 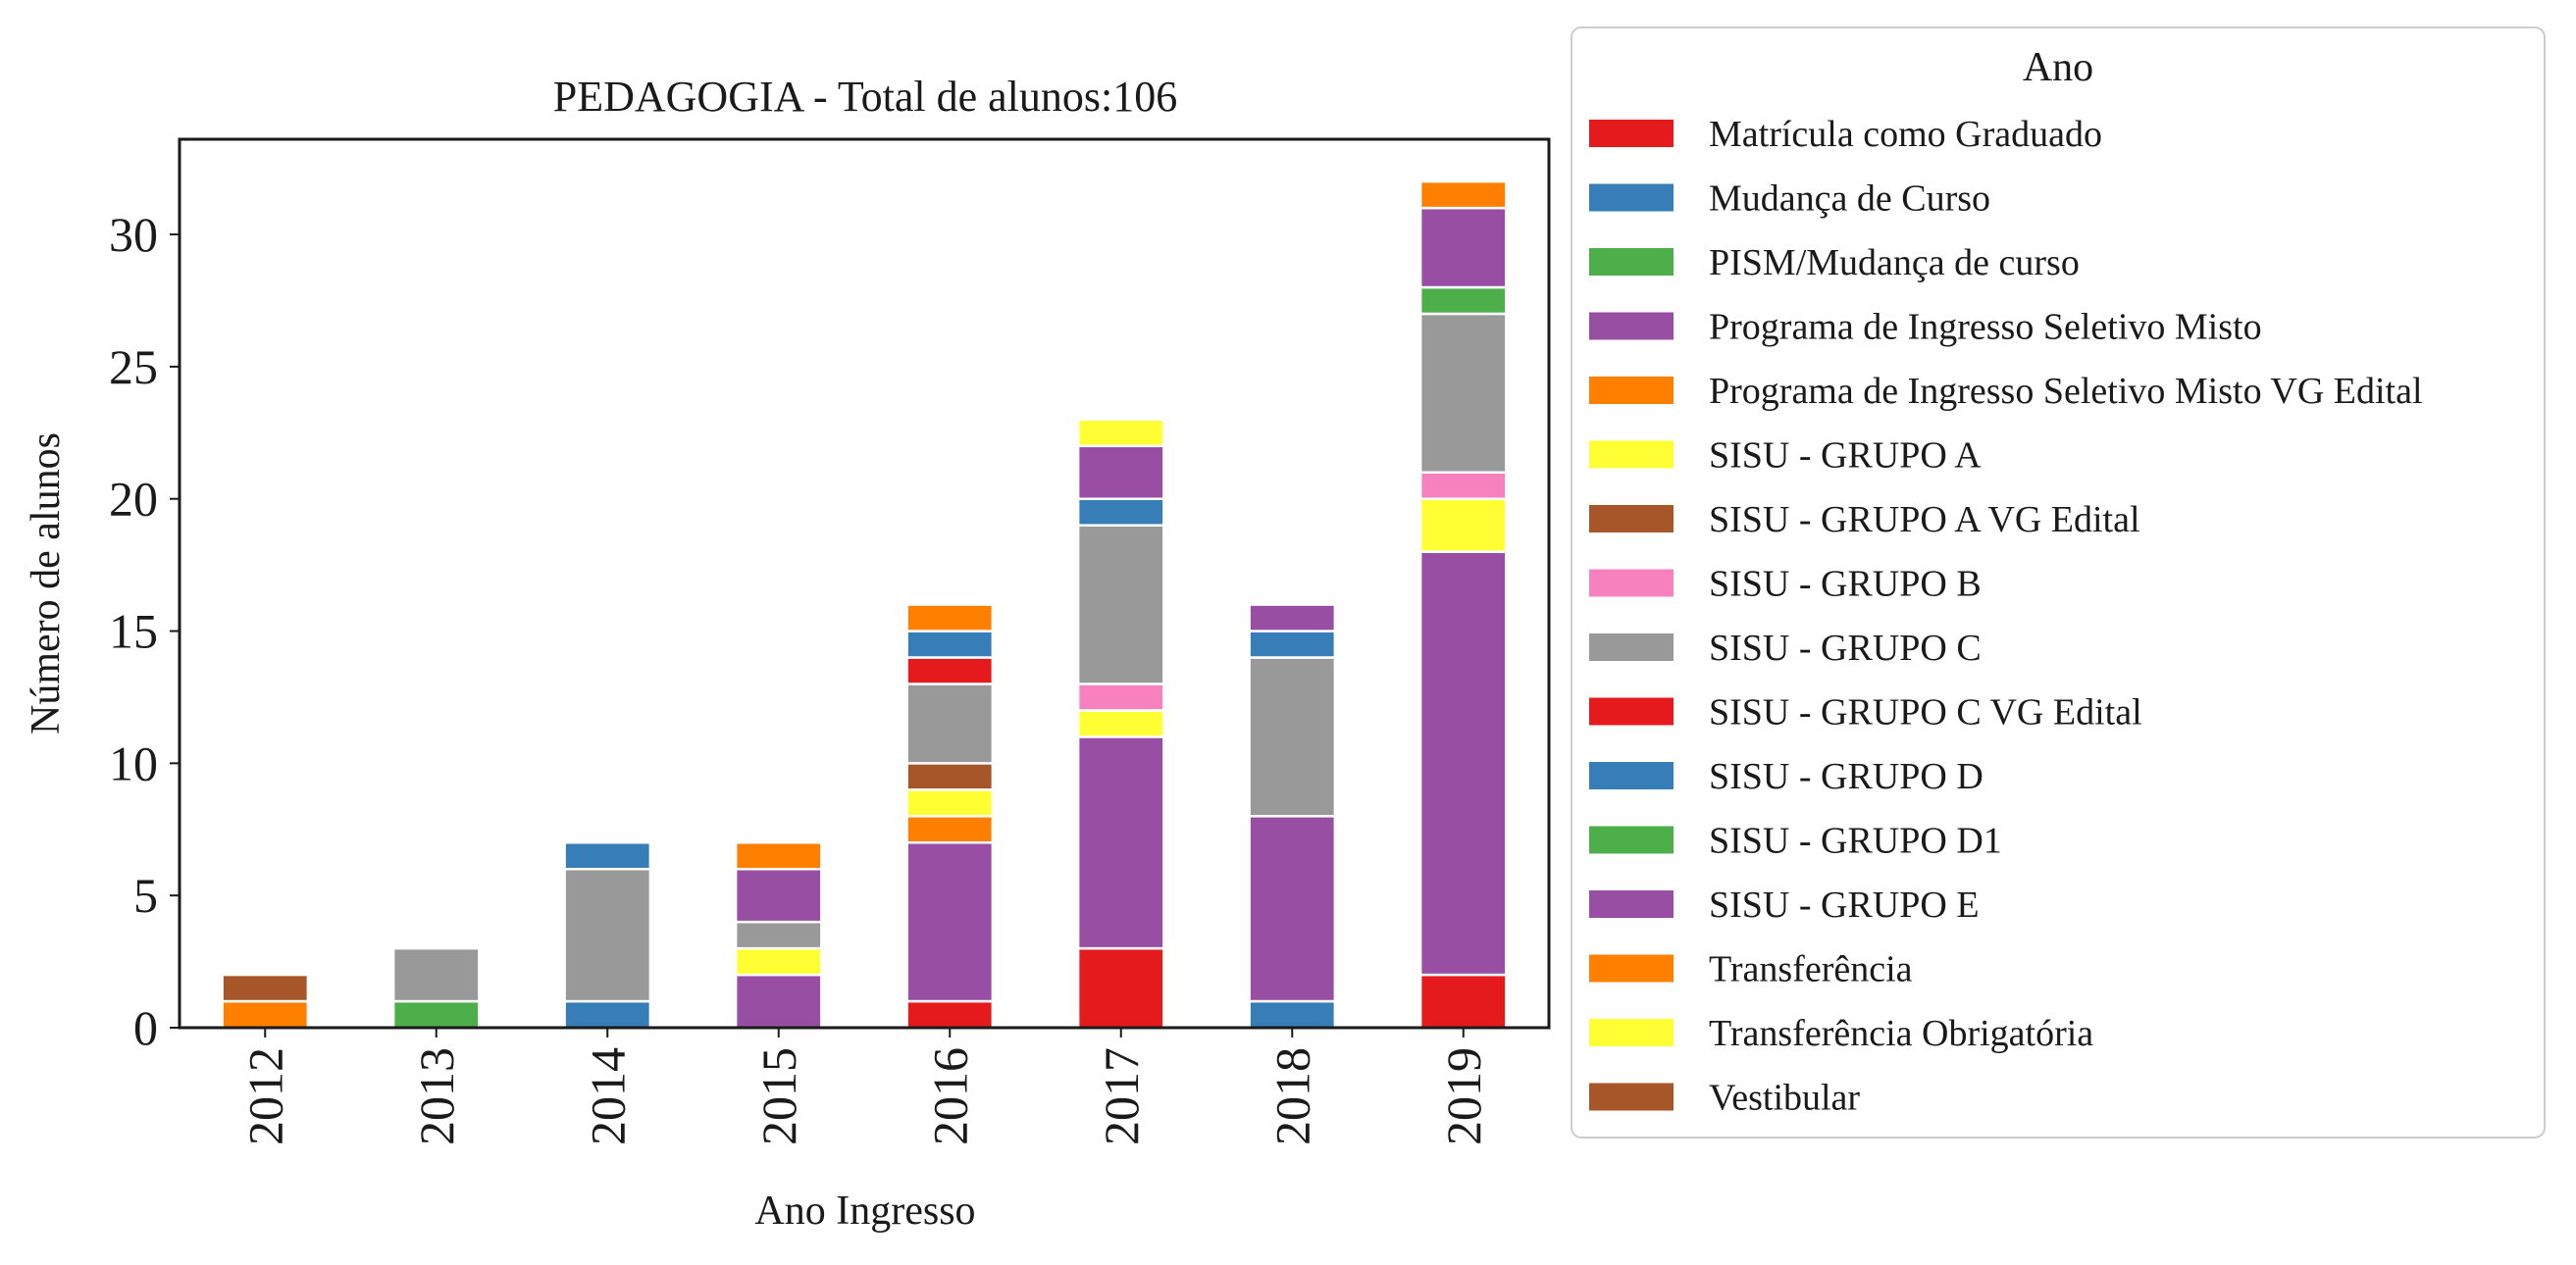 I want to click on legend-label-6: SISU - GRUPO A, so click(x=1845, y=456).